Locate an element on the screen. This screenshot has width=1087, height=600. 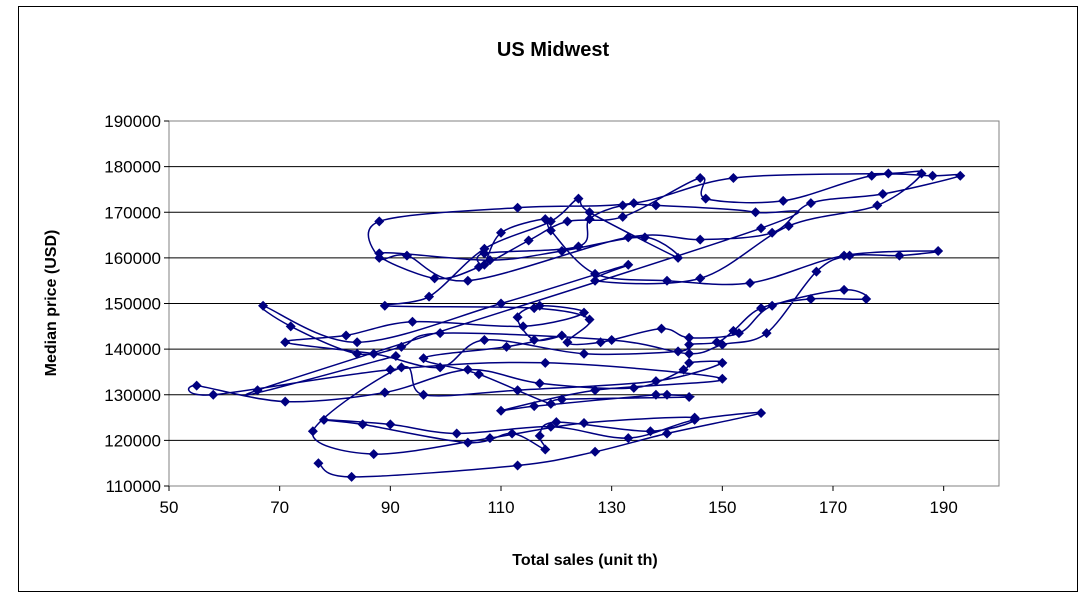
y-tick-label: 140000 is located at coordinates (132, 349).